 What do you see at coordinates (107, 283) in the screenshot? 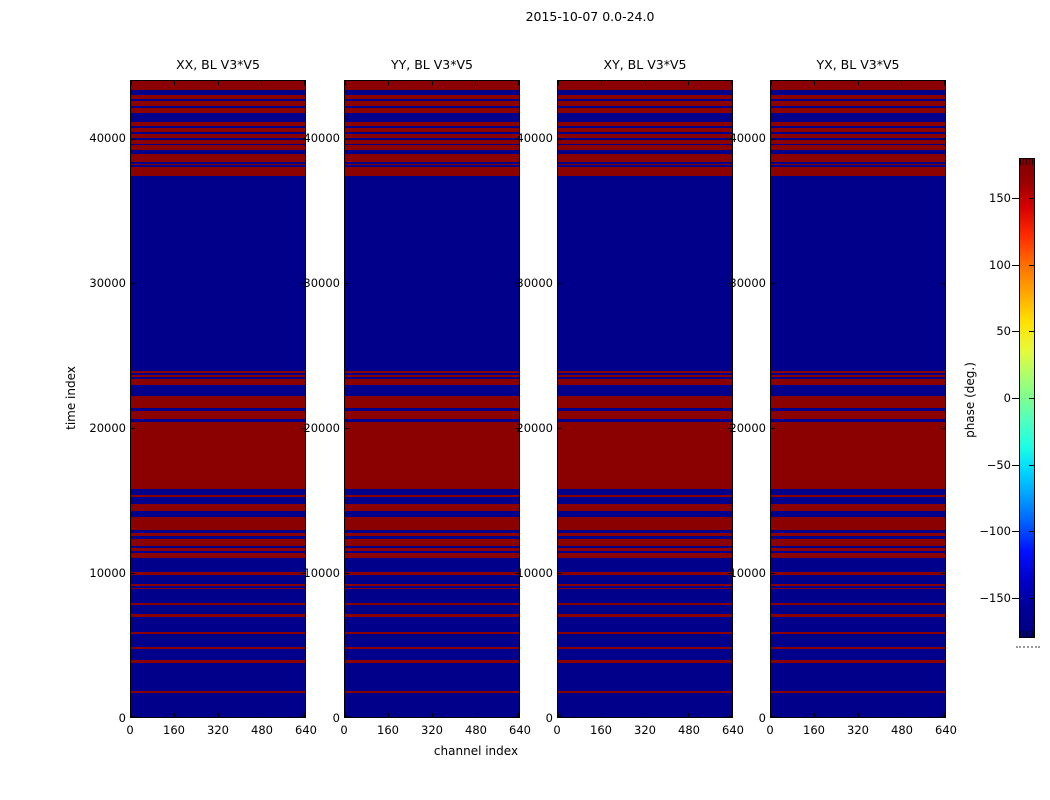
I see `y-tick-label: 30000` at bounding box center [107, 283].